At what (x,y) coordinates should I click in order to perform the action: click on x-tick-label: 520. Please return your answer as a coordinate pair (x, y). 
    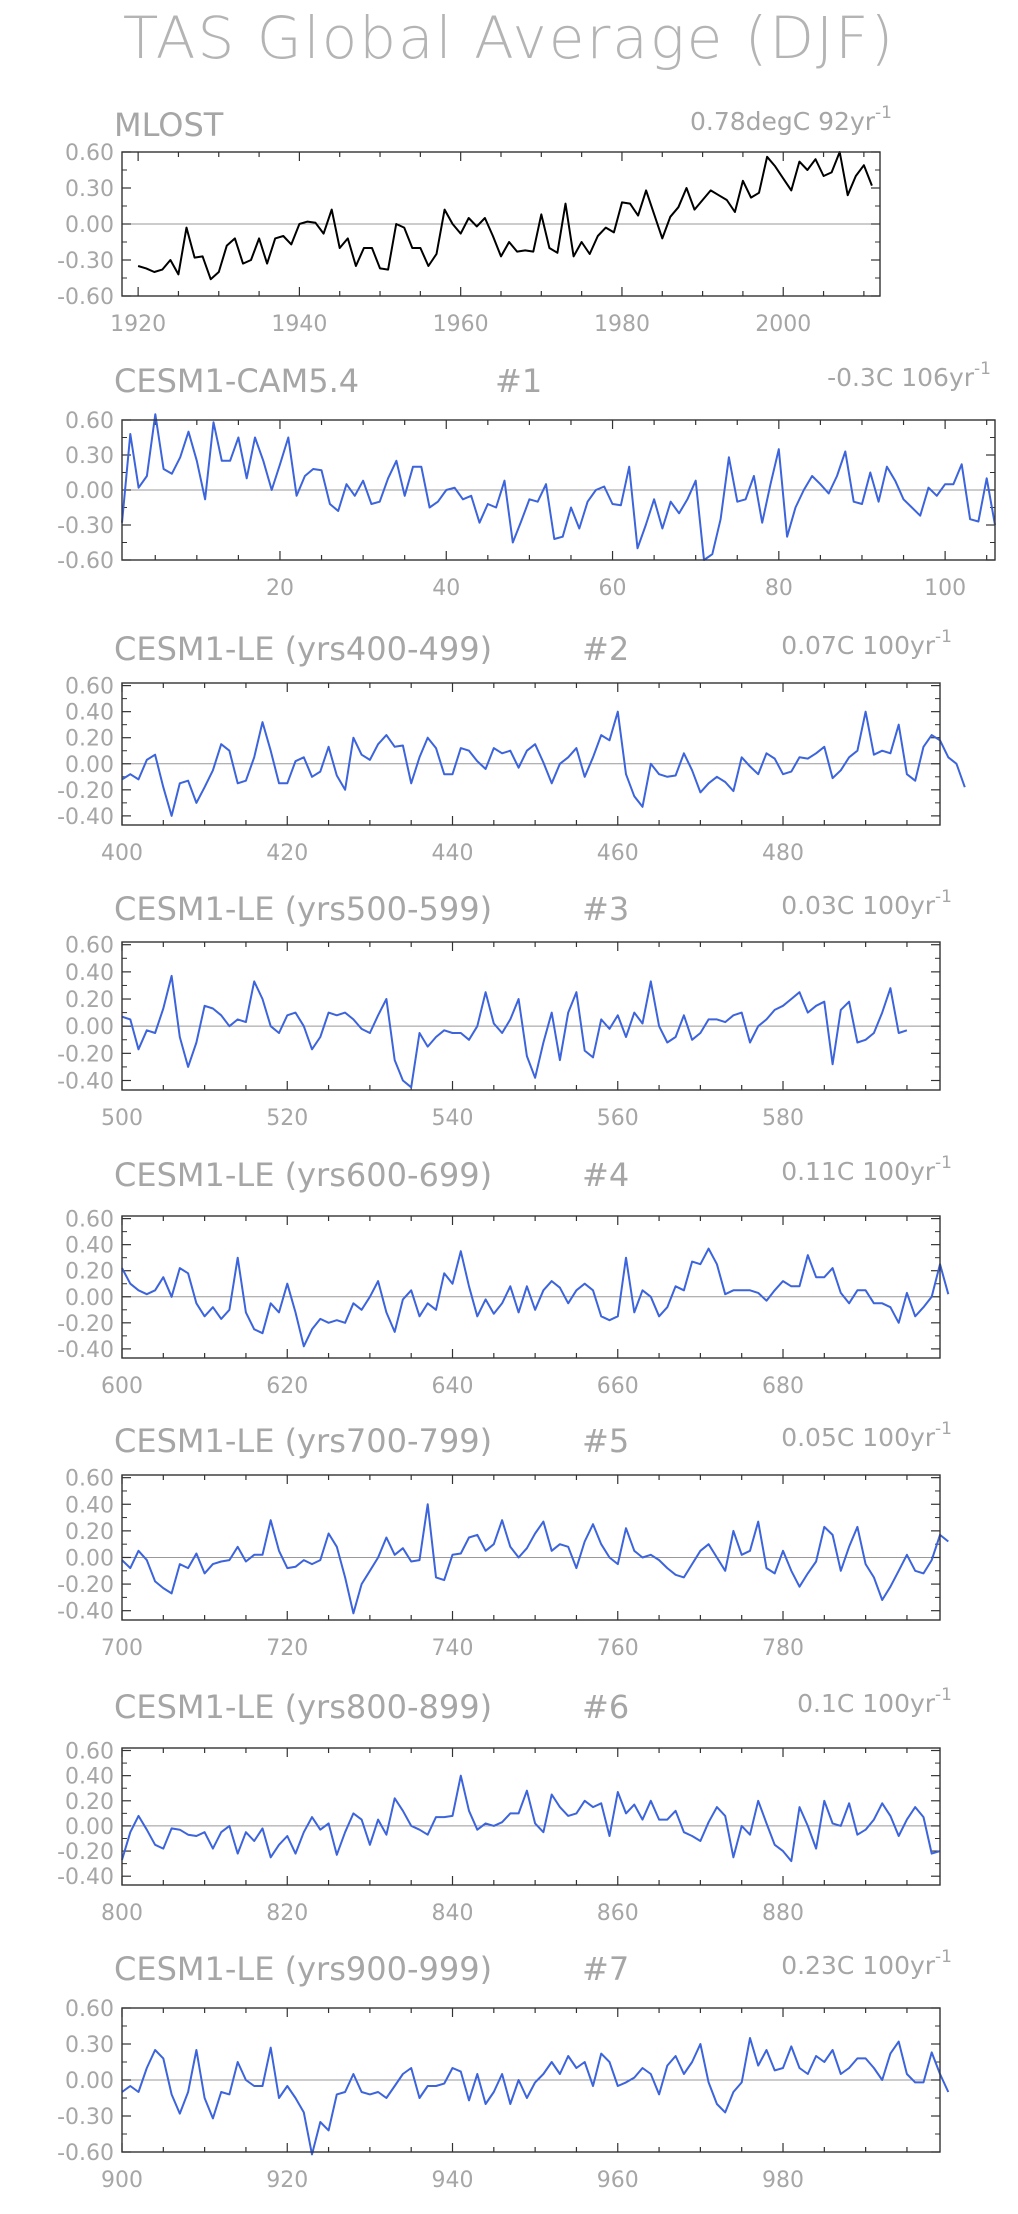
    Looking at the image, I should click on (287, 1118).